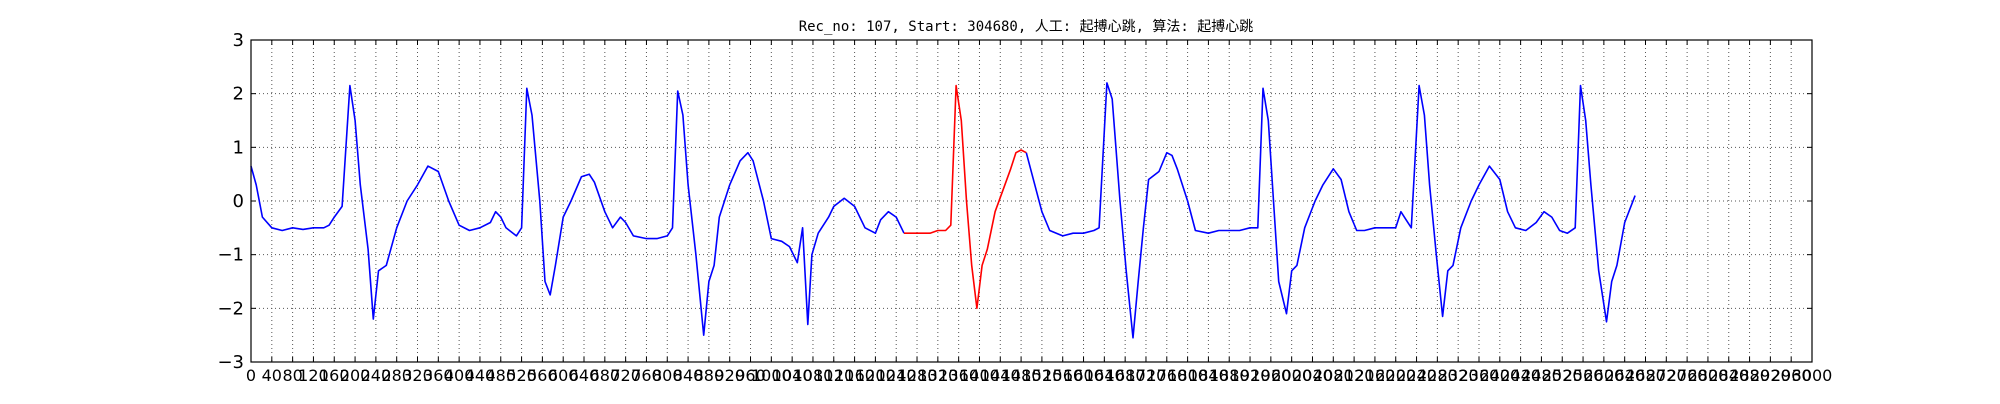 This screenshot has width=2000, height=404. I want to click on y-tick-label: 1, so click(238, 147).